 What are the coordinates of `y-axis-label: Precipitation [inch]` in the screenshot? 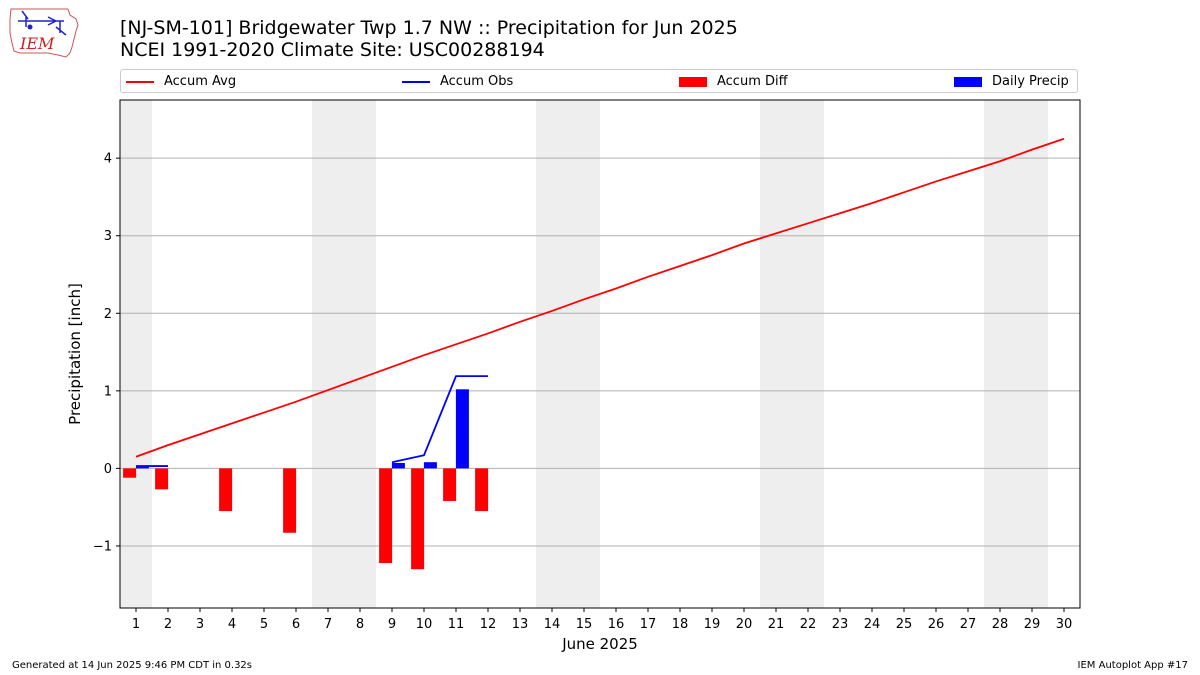 It's located at (75, 354).